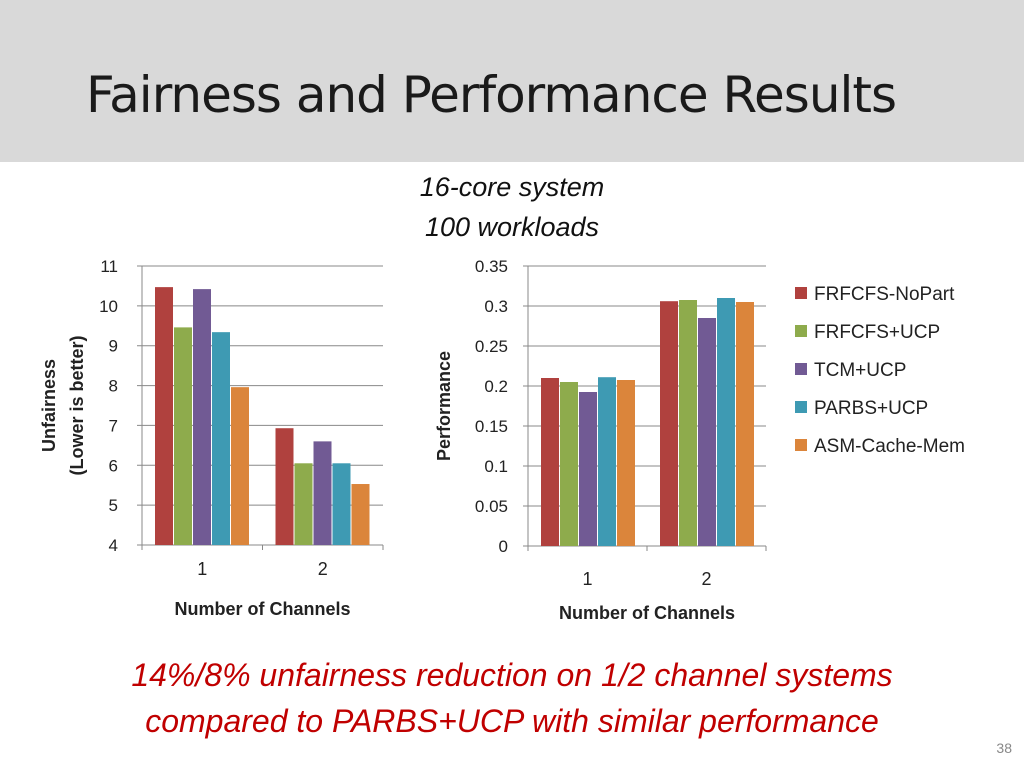 Image resolution: width=1024 pixels, height=768 pixels. I want to click on y-tick-label: 7, so click(113, 425).